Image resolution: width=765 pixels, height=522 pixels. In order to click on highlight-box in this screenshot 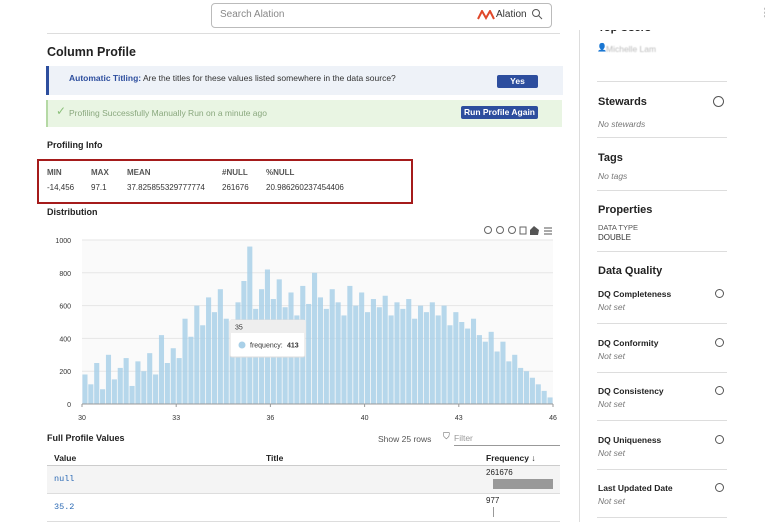, I will do `click(225, 181)`.